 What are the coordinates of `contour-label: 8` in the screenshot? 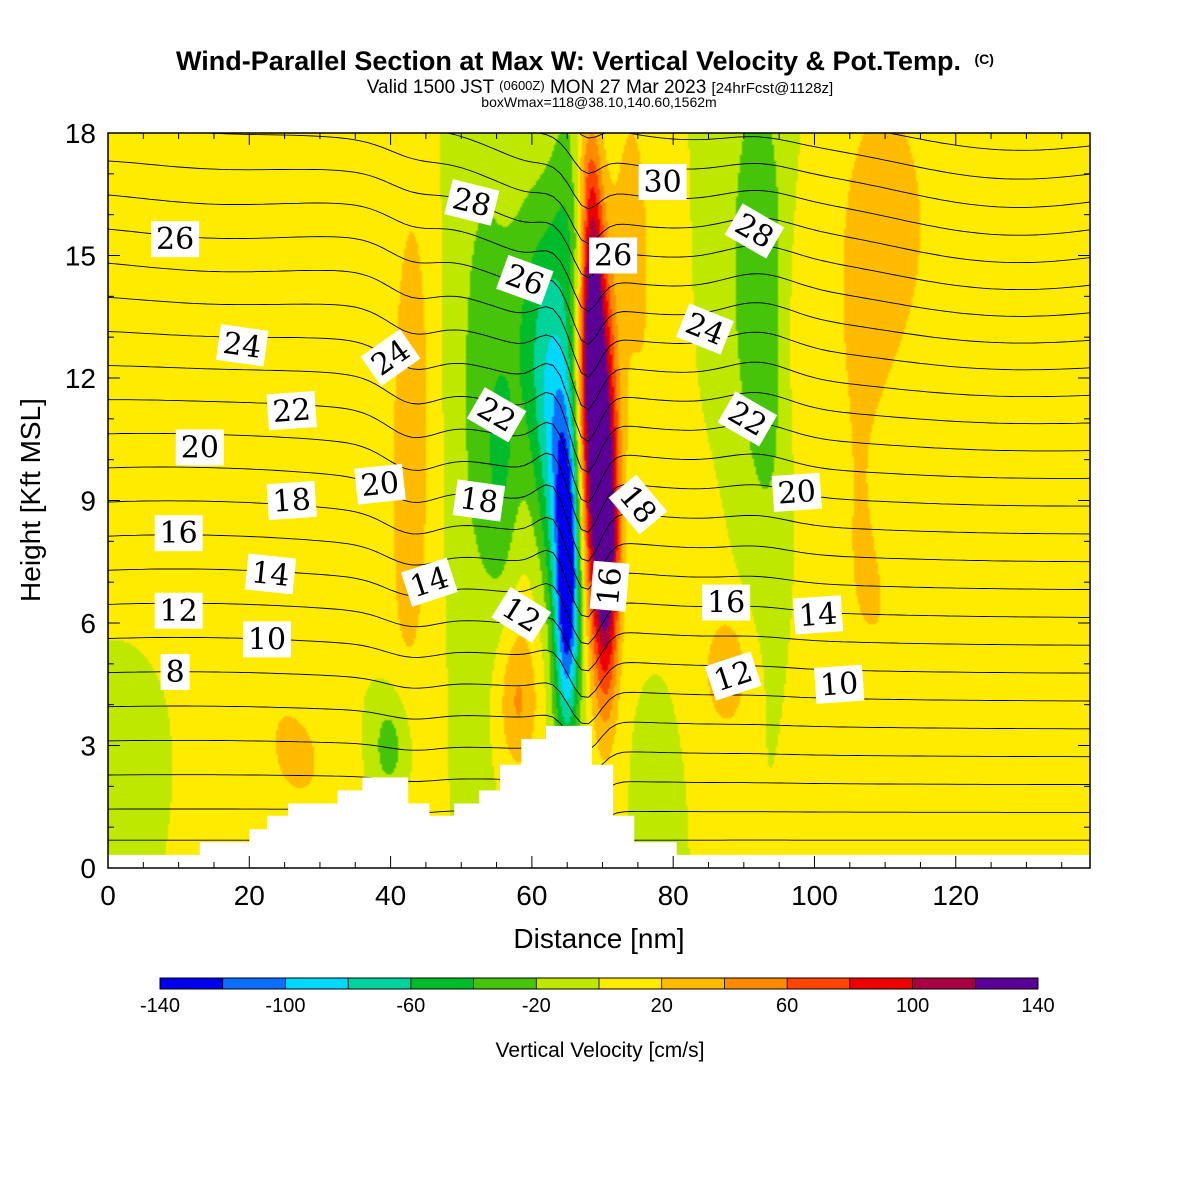 It's located at (175, 672).